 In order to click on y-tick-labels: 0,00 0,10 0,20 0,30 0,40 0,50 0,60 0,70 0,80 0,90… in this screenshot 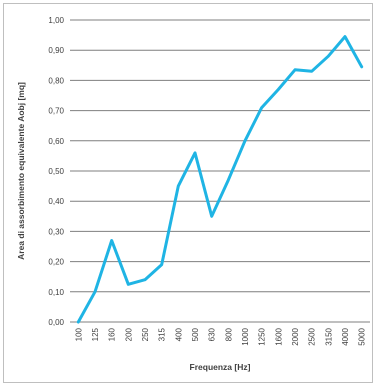, I will do `click(56, 171)`.